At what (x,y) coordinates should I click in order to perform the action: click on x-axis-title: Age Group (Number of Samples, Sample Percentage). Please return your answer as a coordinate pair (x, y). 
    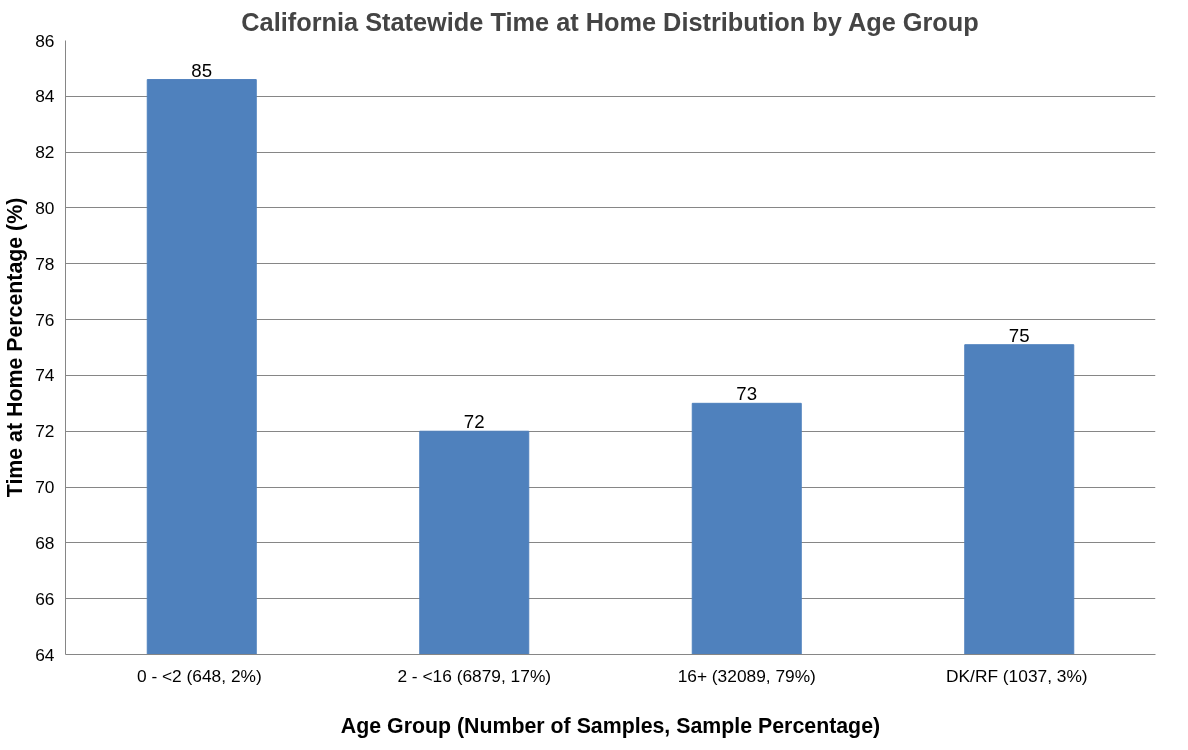
    Looking at the image, I should click on (610, 725).